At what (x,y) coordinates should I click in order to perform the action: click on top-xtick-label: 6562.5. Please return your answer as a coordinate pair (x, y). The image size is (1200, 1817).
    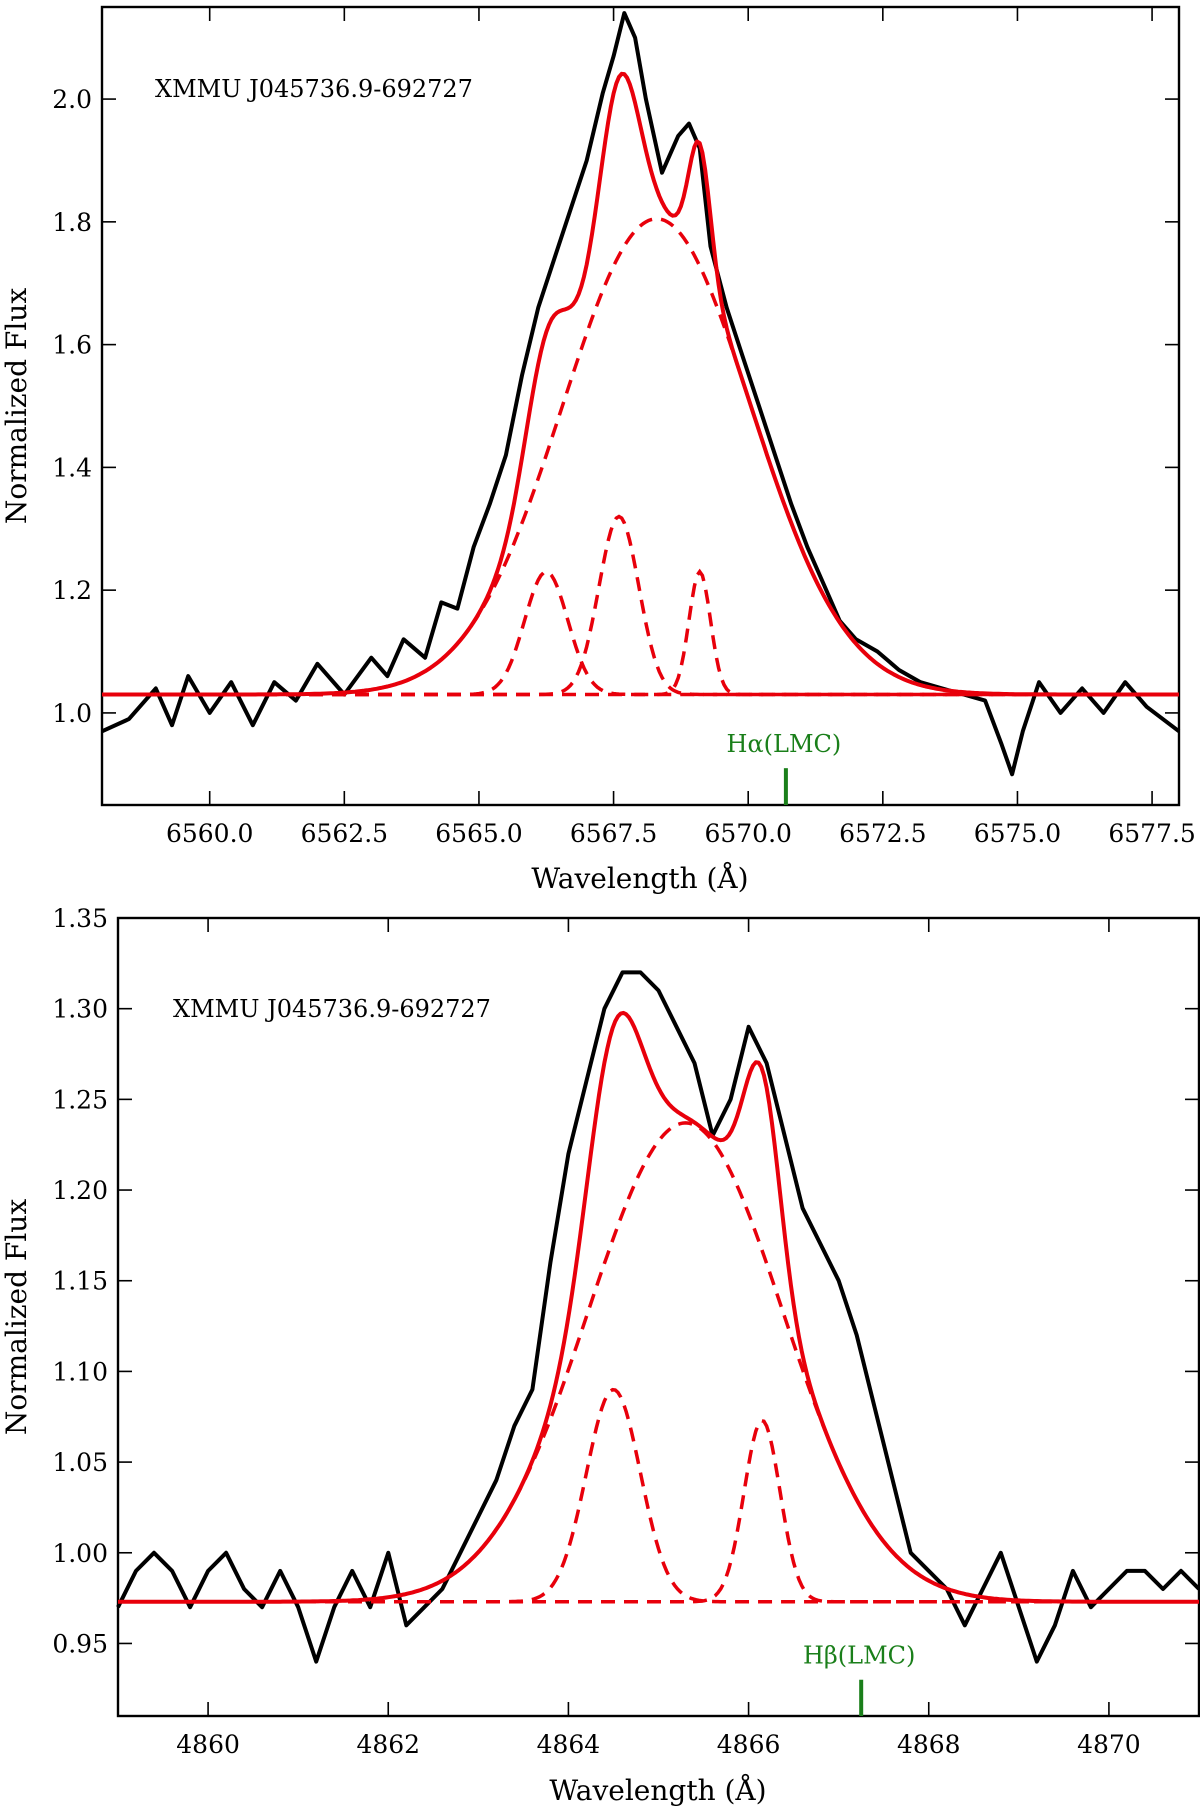
    Looking at the image, I should click on (344, 833).